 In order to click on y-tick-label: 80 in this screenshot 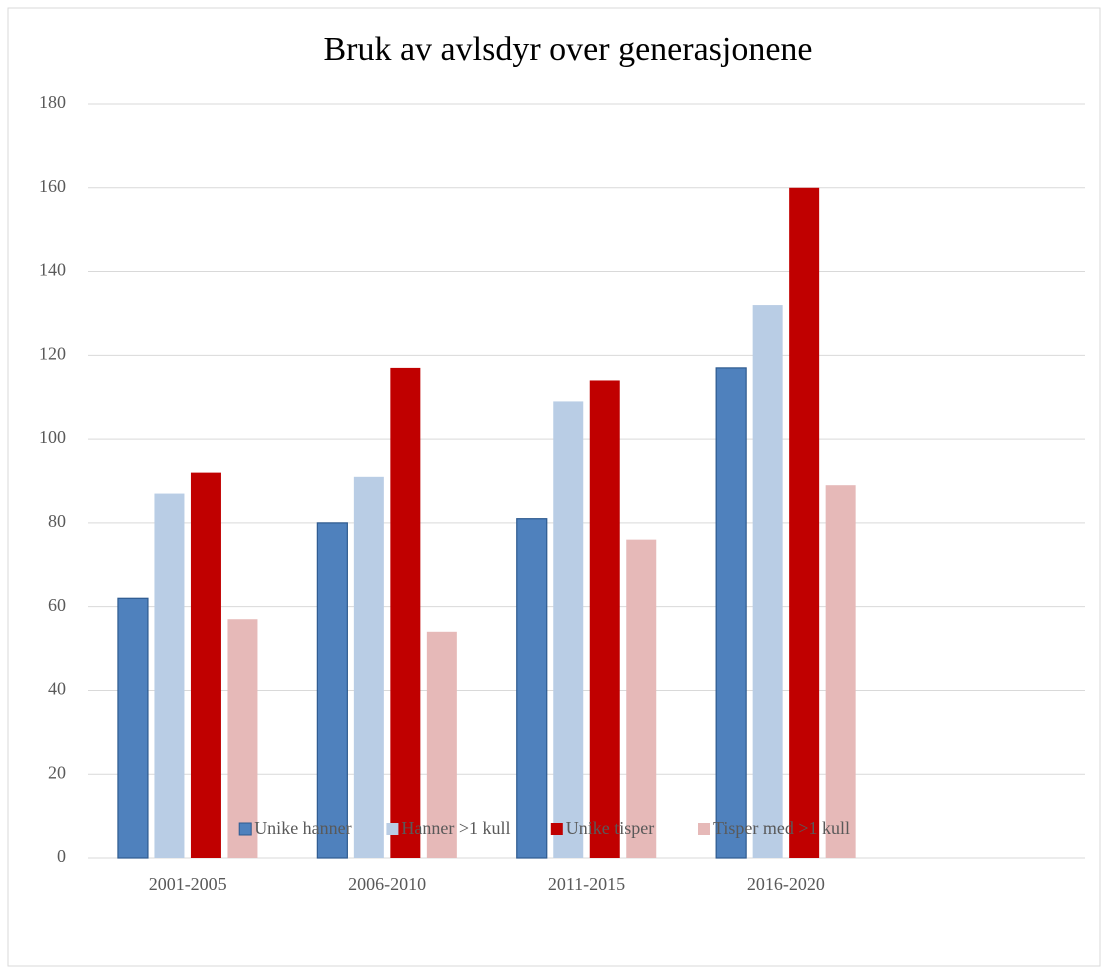, I will do `click(57, 521)`.